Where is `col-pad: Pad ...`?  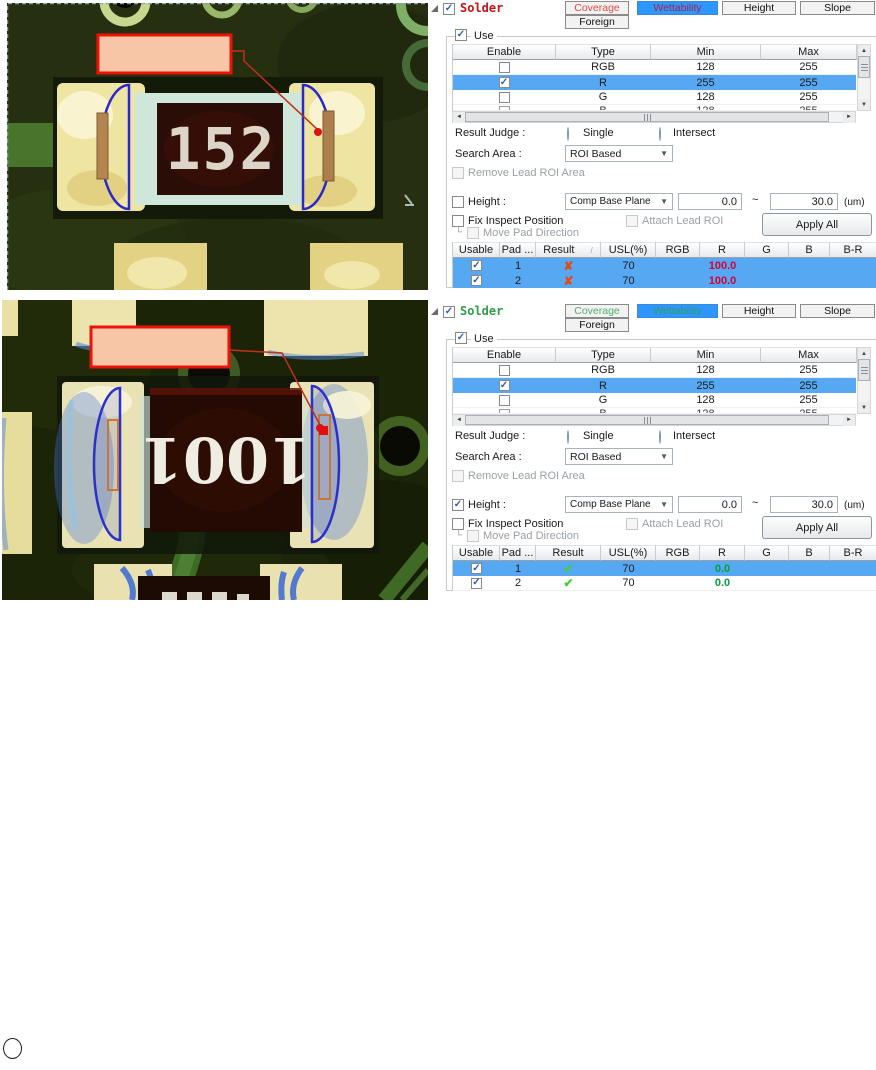
col-pad: Pad ... is located at coordinates (518, 250).